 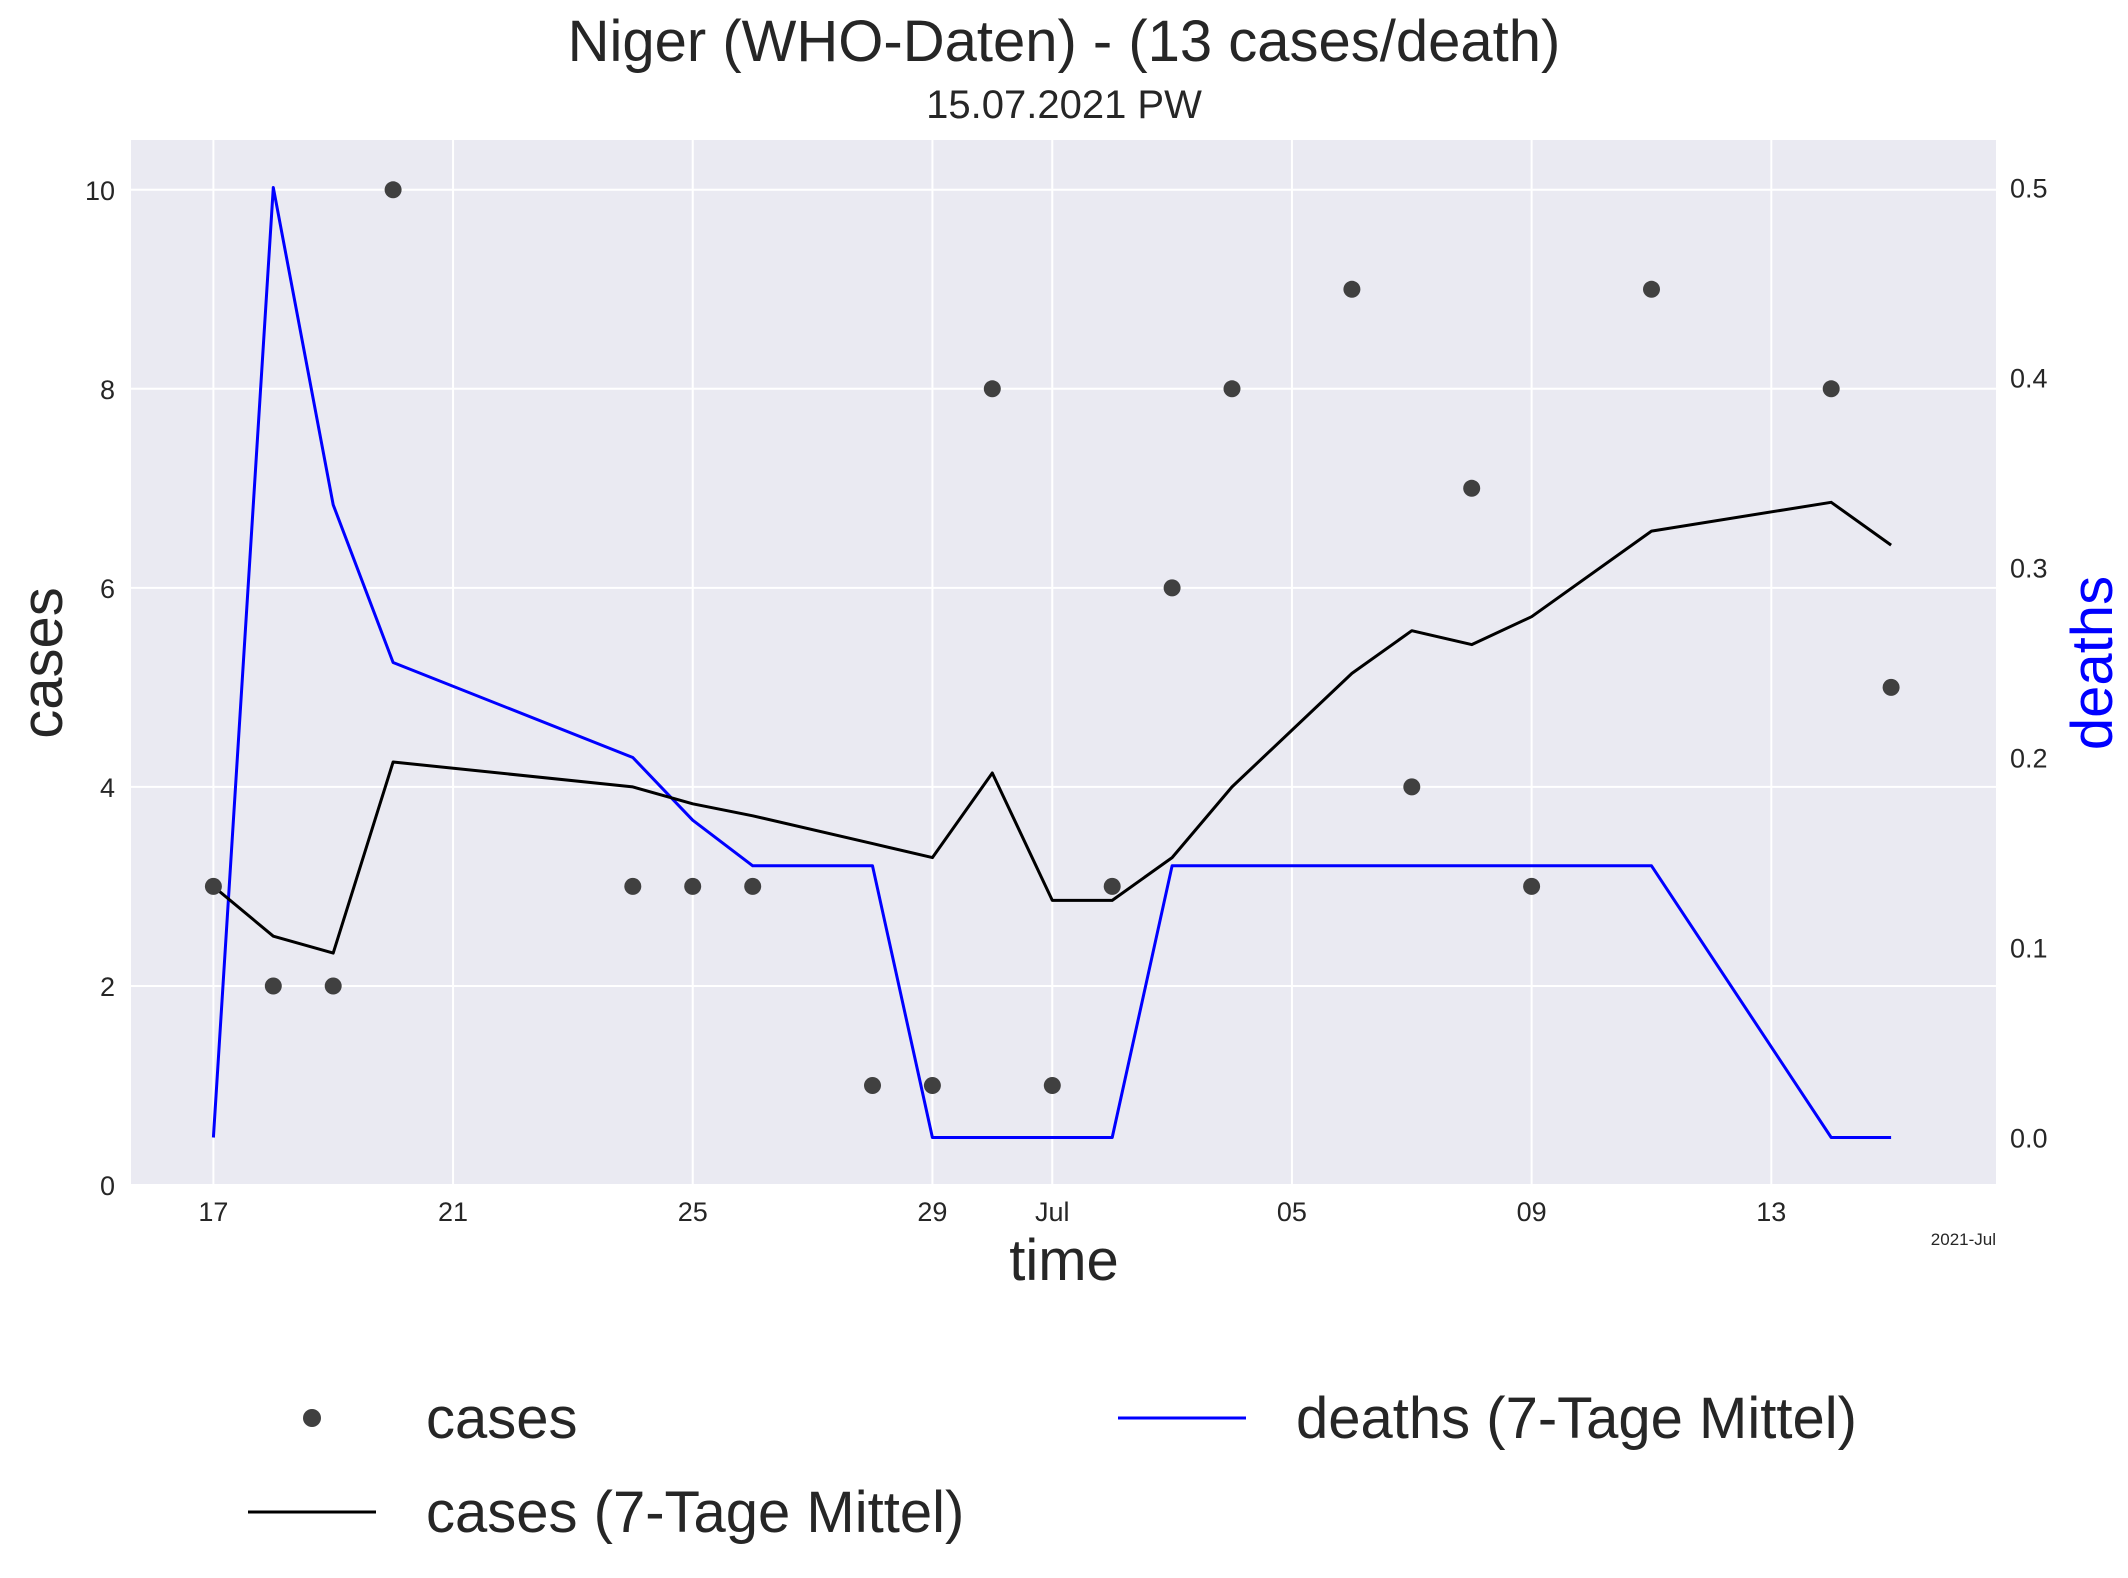 I want to click on y-right-tick-label: 0.3, so click(x=2029, y=569).